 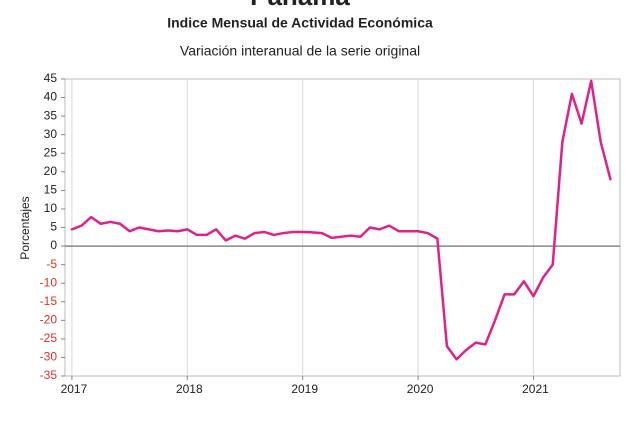 What do you see at coordinates (49, 301) in the screenshot?
I see `y-tick-label: -15` at bounding box center [49, 301].